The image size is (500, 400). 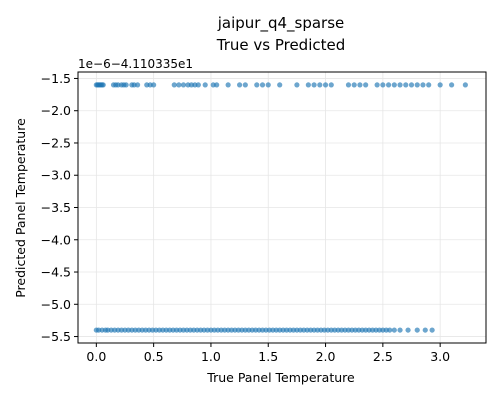 What do you see at coordinates (56, 78) in the screenshot?
I see `y-tick-label: −1.5` at bounding box center [56, 78].